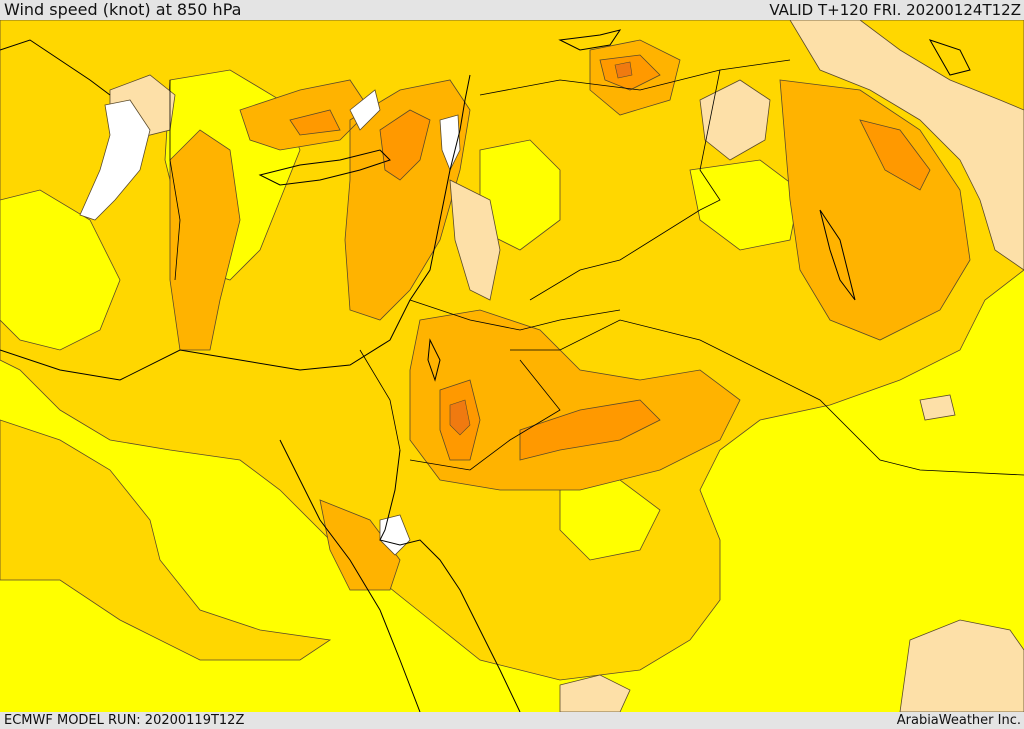  I want to click on map-title: Wind speed (knot) at 850 hPa, so click(123, 9).